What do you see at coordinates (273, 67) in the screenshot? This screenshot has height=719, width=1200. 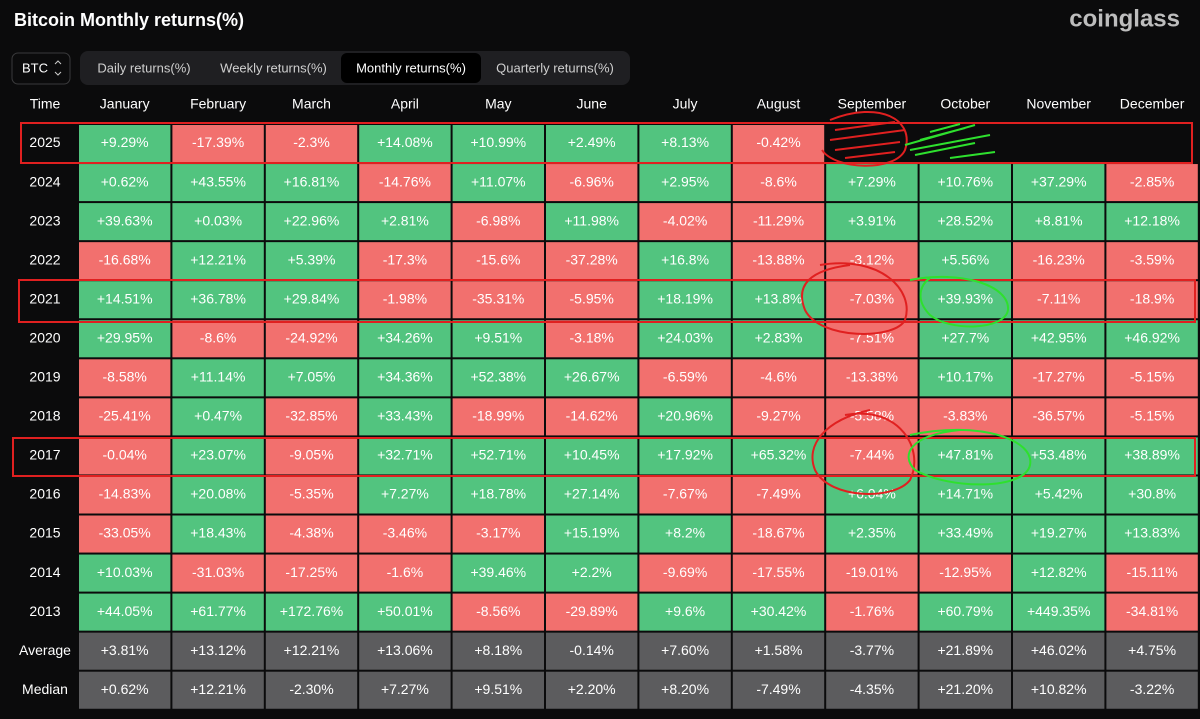 I see `tab: Weekly returns(%)` at bounding box center [273, 67].